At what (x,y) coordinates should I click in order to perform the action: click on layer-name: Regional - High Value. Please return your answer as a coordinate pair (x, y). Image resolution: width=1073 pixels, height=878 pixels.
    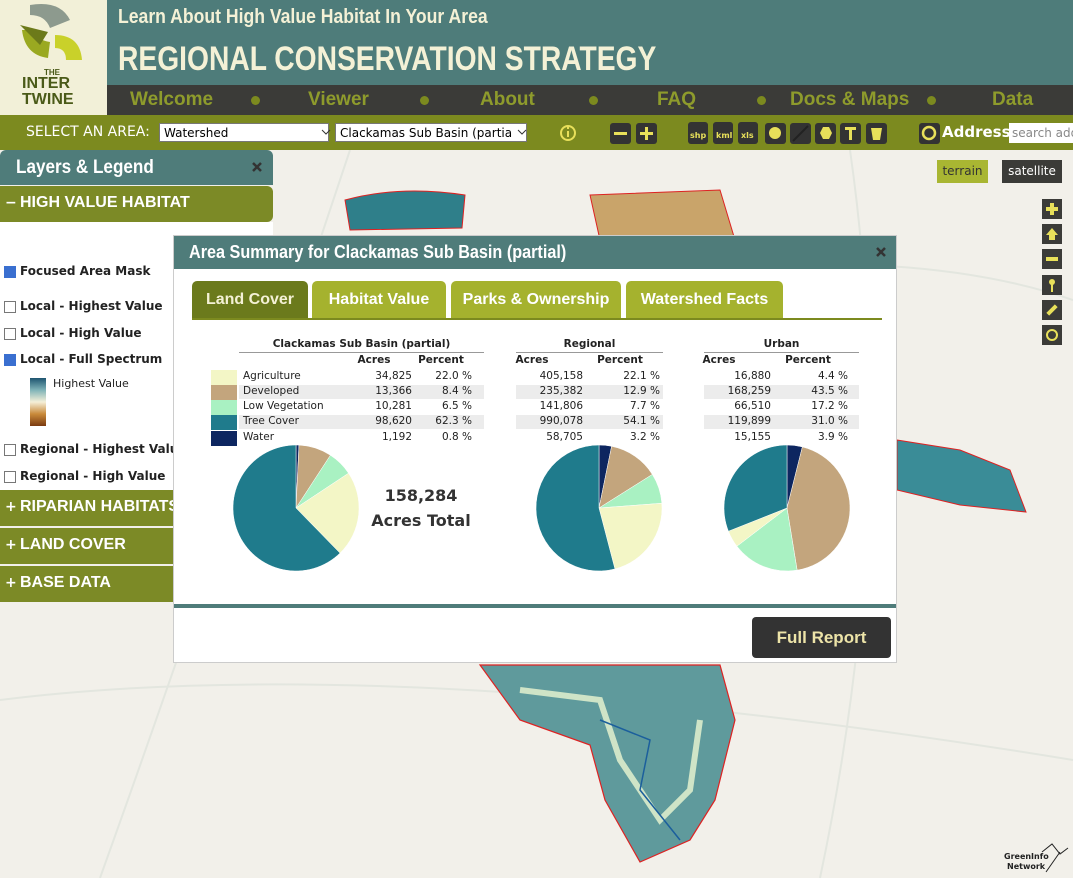
    Looking at the image, I should click on (93, 476).